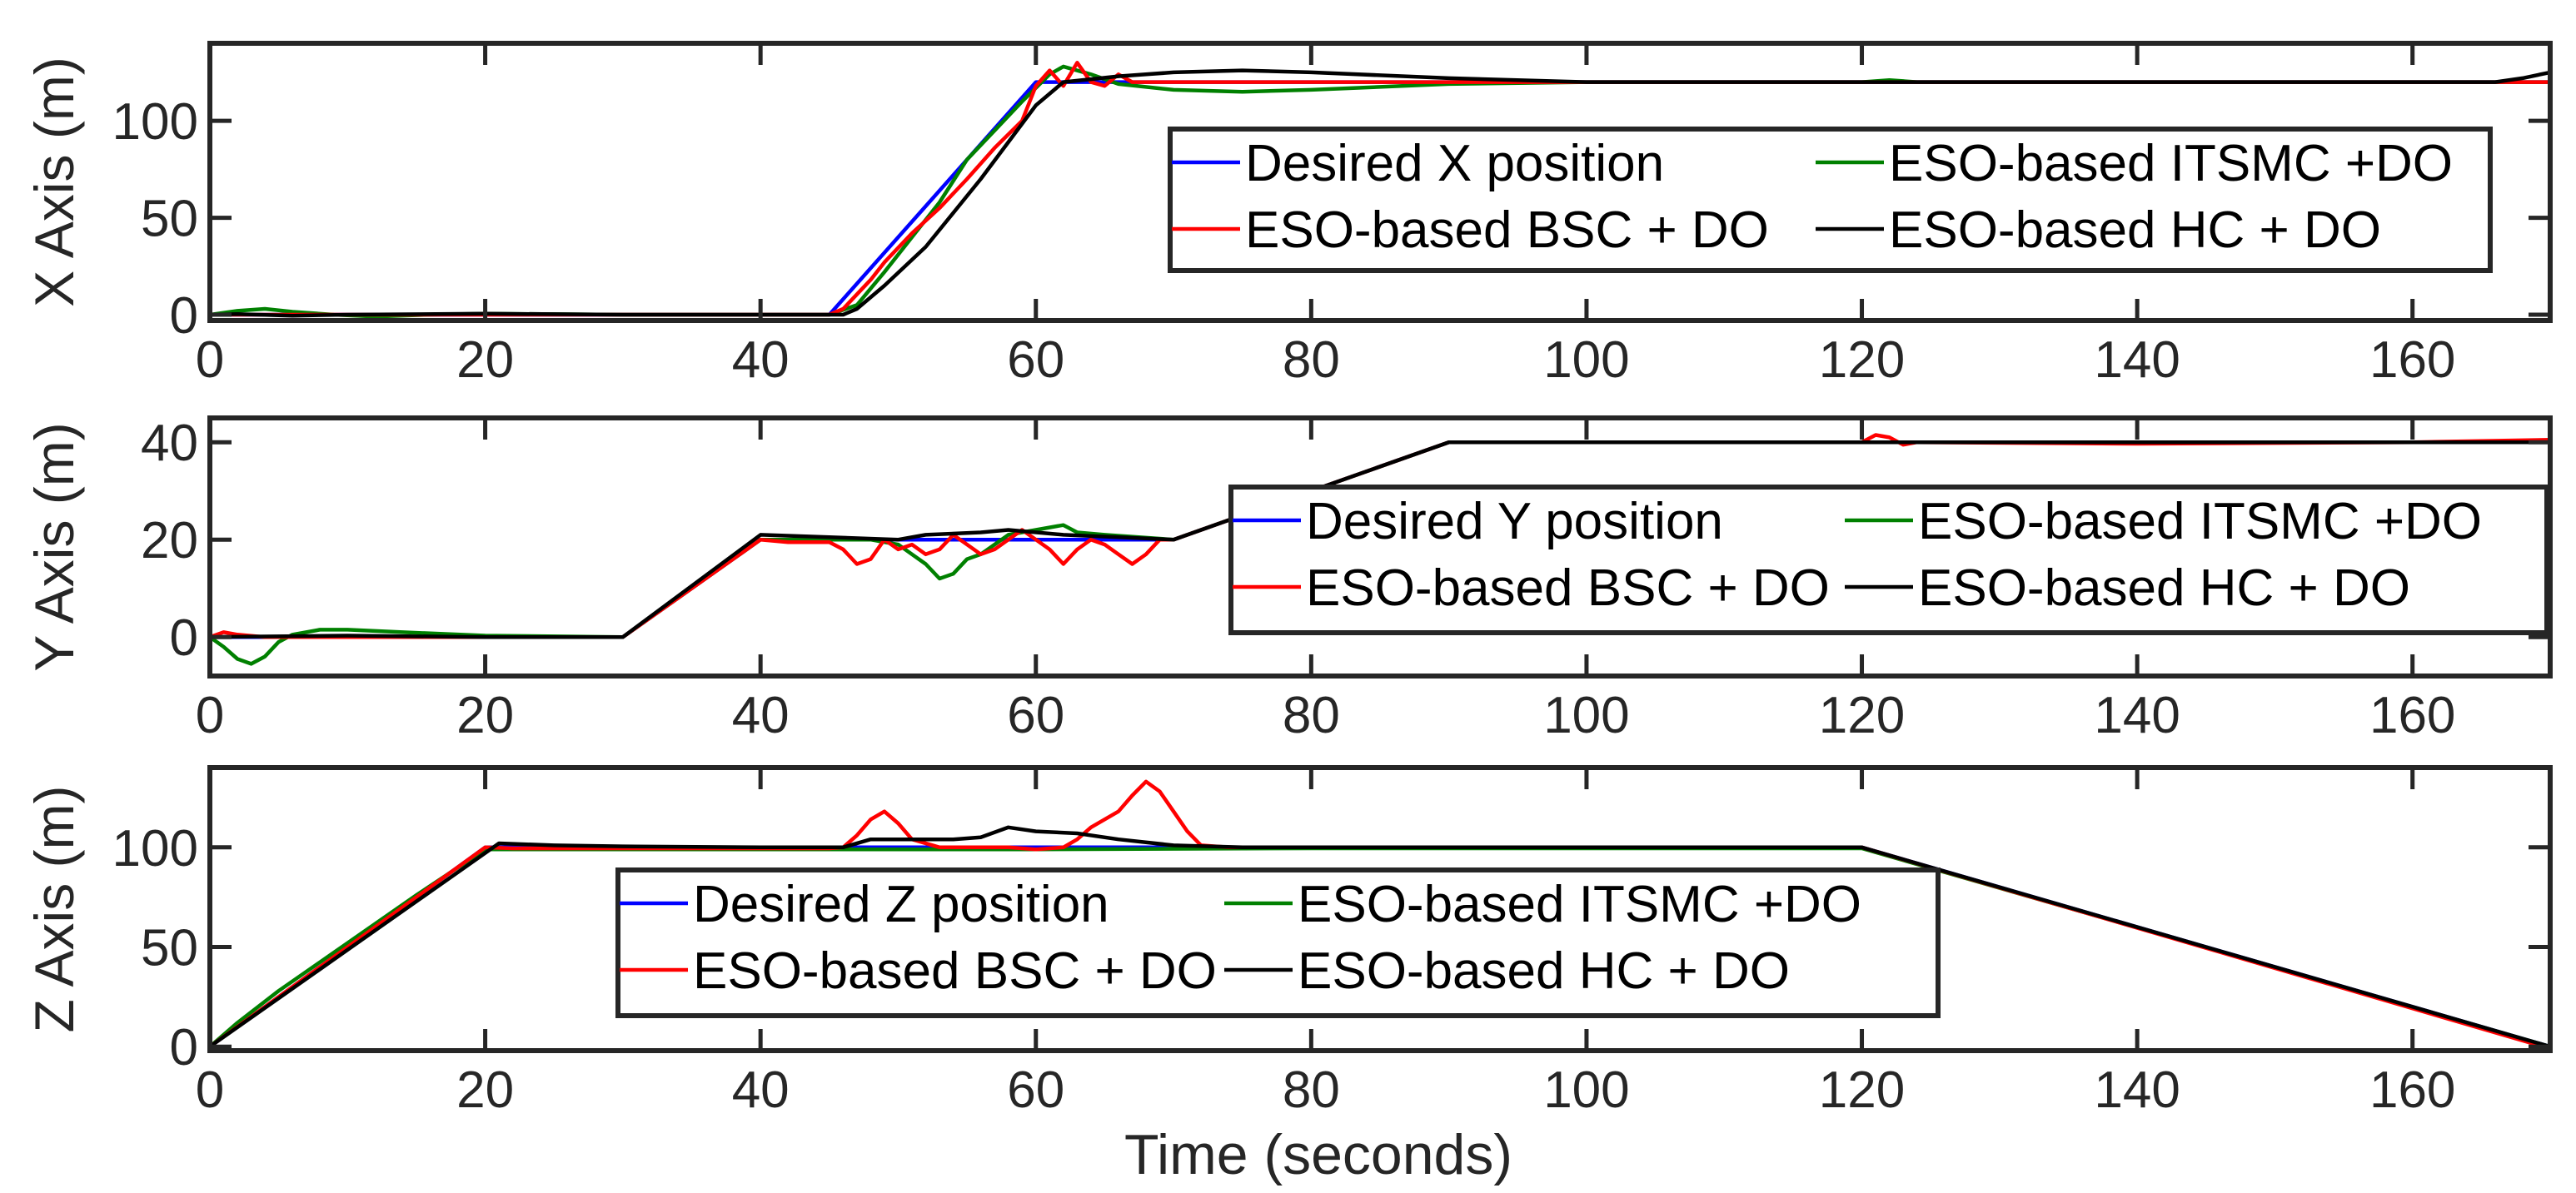 The image size is (2576, 1193). I want to click on x-axis-label: Time (seconds), so click(1318, 1154).